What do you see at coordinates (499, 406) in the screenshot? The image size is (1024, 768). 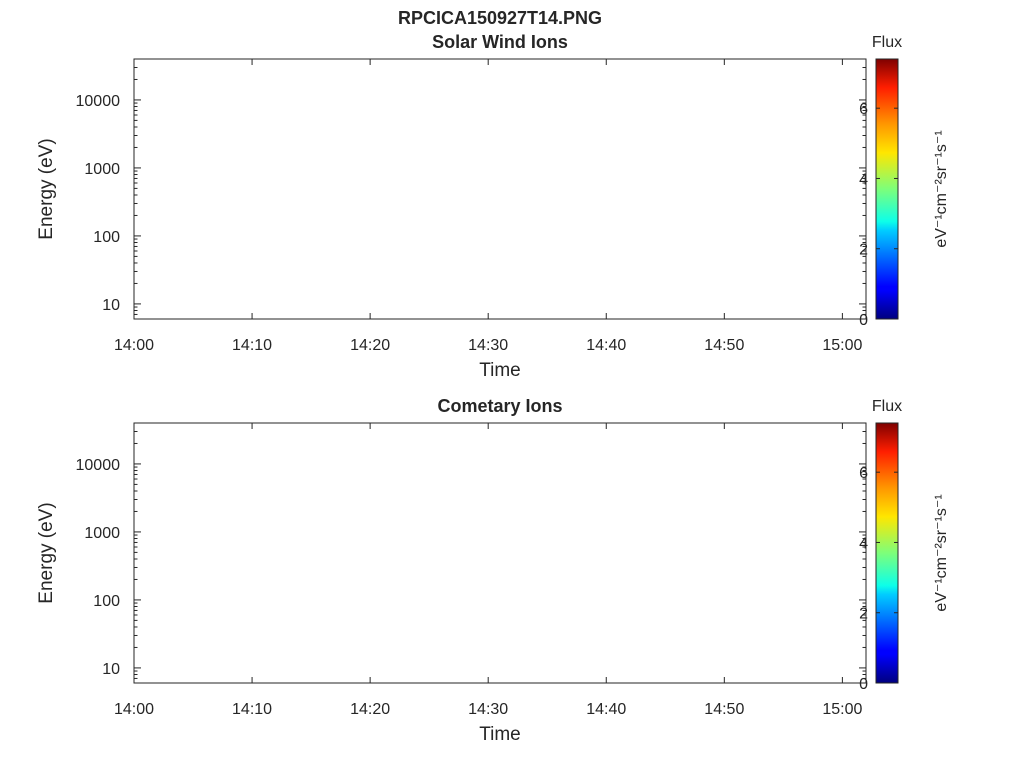 I see `panel-title: Cometary Ions` at bounding box center [499, 406].